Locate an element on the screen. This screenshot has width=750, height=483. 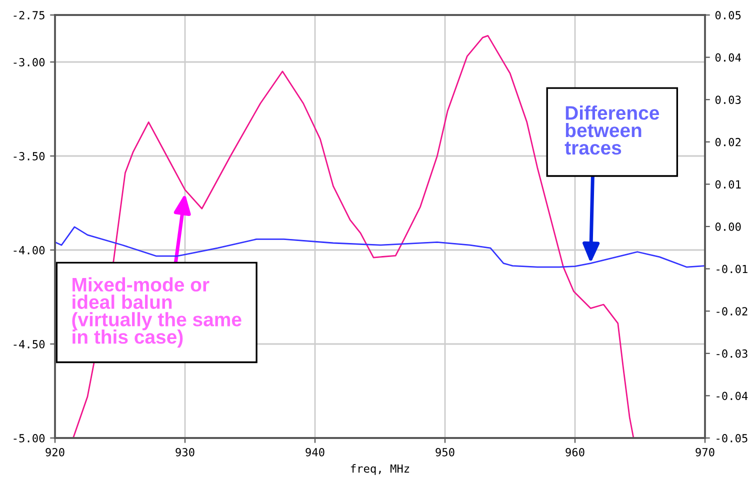
x-tick-label: 920 is located at coordinates (55, 452).